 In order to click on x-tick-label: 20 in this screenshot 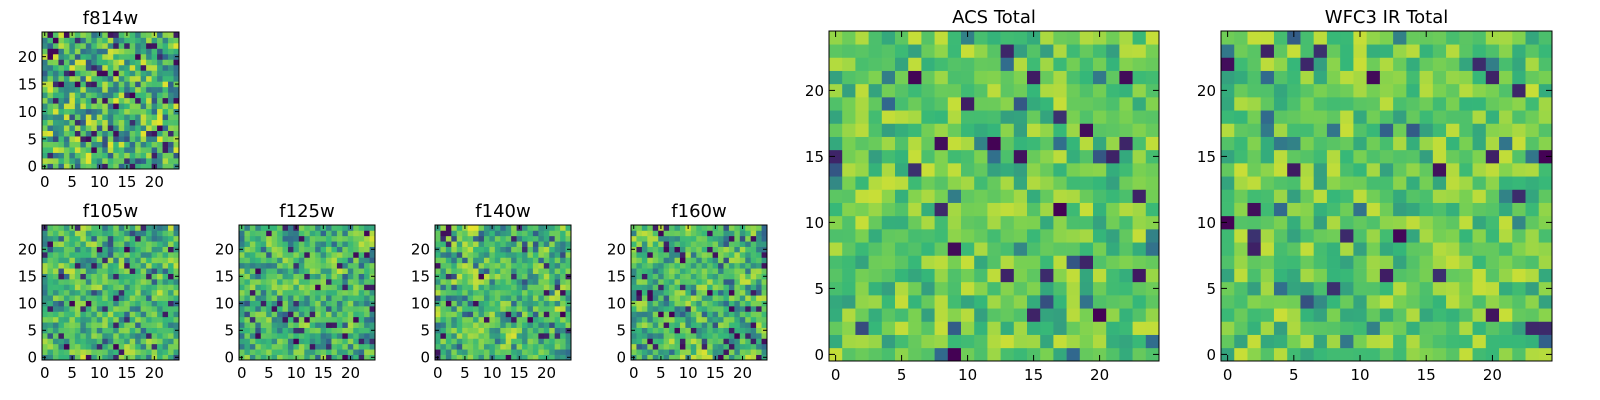, I will do `click(742, 373)`.